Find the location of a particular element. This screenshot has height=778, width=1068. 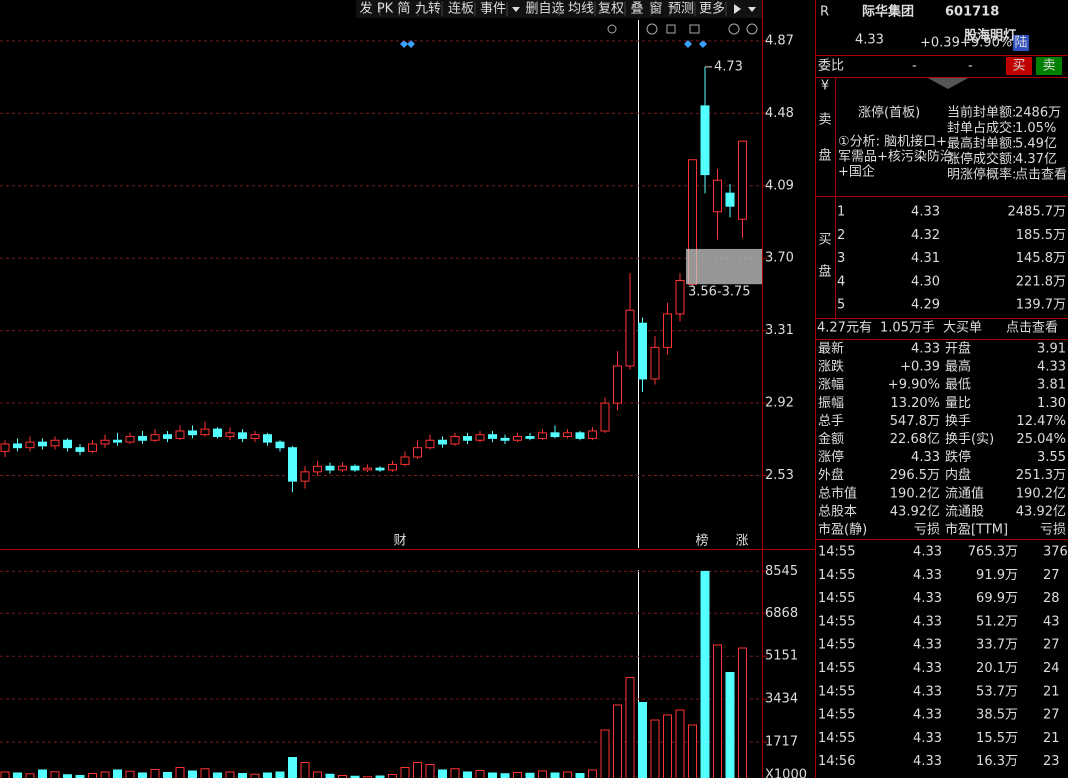

toolbar-button: 均线 is located at coordinates (581, 9).